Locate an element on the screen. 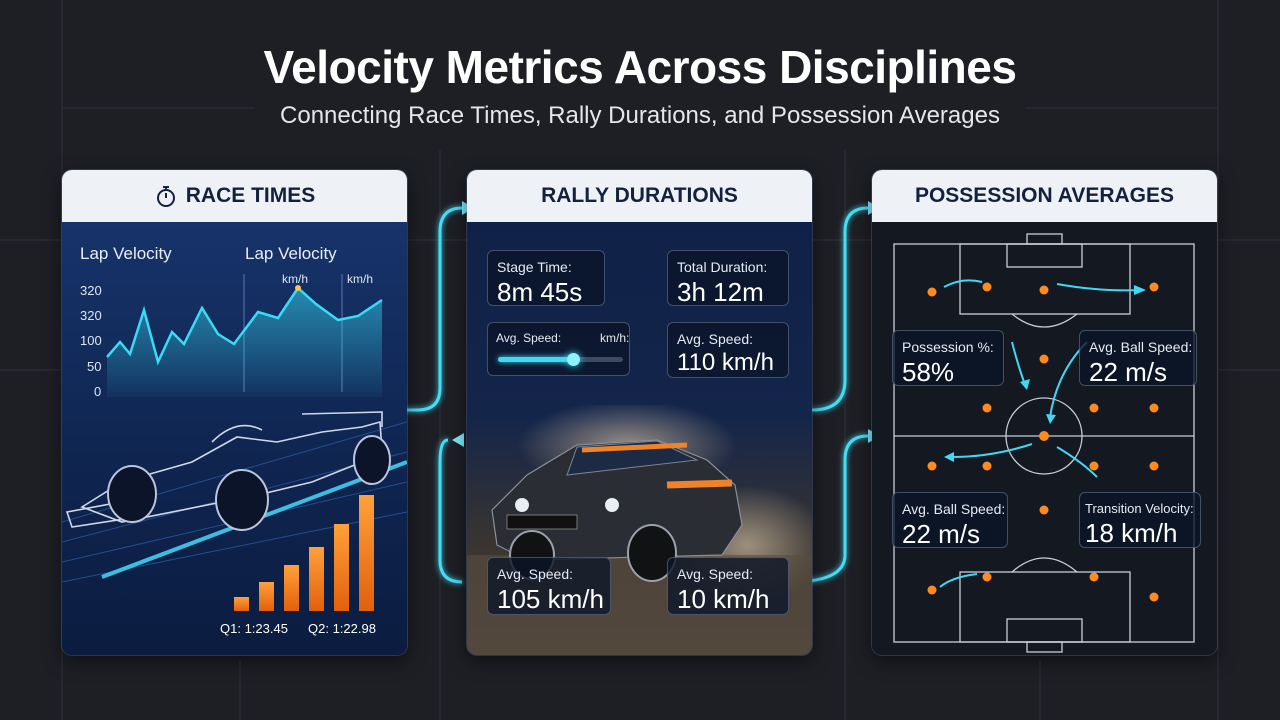 This screenshot has width=1280, height=720. possession-averages-header: POSSESSION AVERAGES is located at coordinates (1044, 196).